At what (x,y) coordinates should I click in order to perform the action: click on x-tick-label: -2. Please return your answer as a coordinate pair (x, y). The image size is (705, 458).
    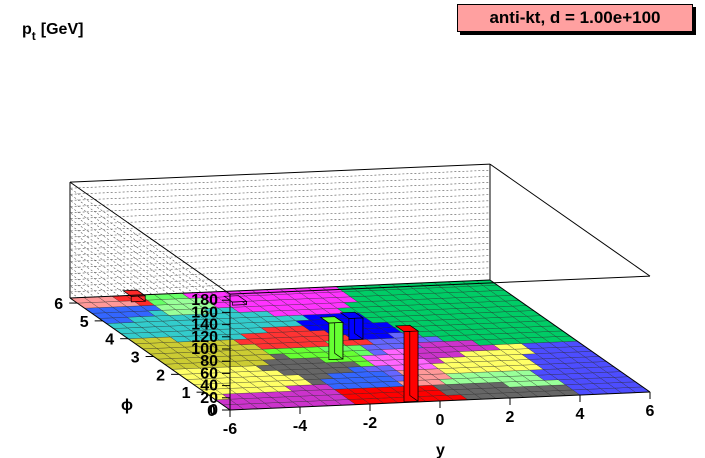
    Looking at the image, I should click on (370, 423).